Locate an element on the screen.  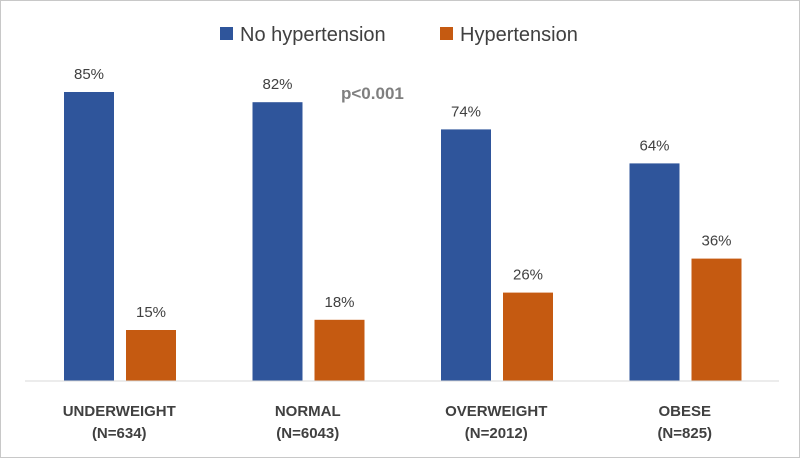
data-label-hypertension-underweight: 15% is located at coordinates (151, 312).